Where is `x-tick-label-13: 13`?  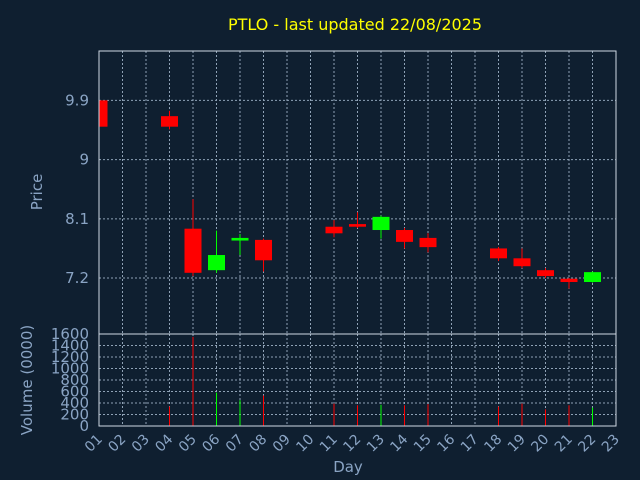
x-tick-label-13: 13 is located at coordinates (376, 444).